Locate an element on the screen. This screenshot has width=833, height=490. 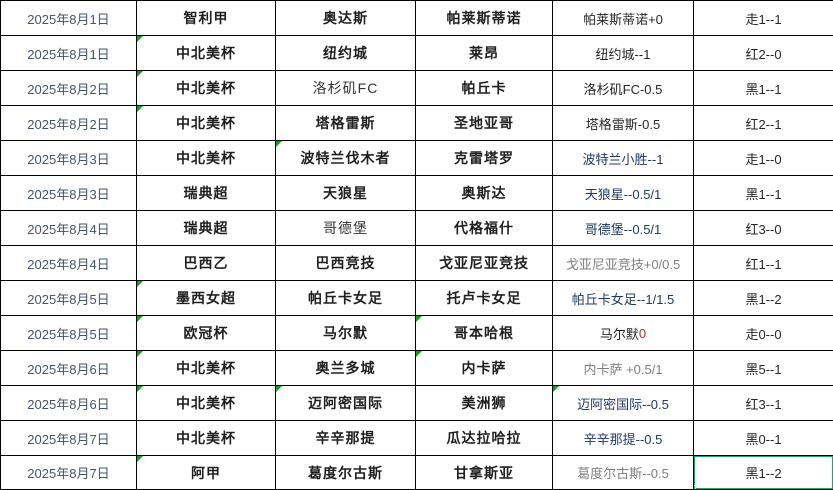
cell-away: 哥本哈根 is located at coordinates (484, 333).